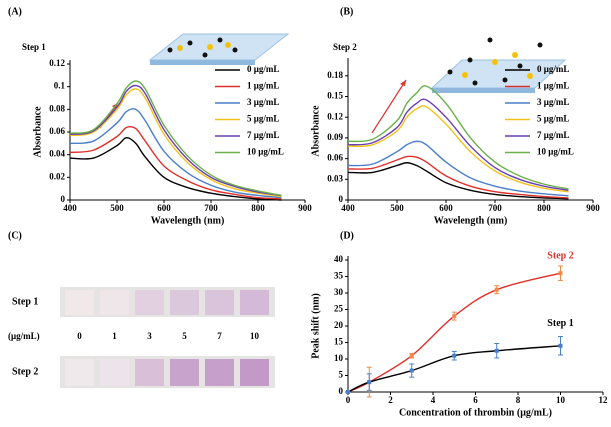  What do you see at coordinates (403, 83) in the screenshot?
I see `arrow-head` at bounding box center [403, 83].